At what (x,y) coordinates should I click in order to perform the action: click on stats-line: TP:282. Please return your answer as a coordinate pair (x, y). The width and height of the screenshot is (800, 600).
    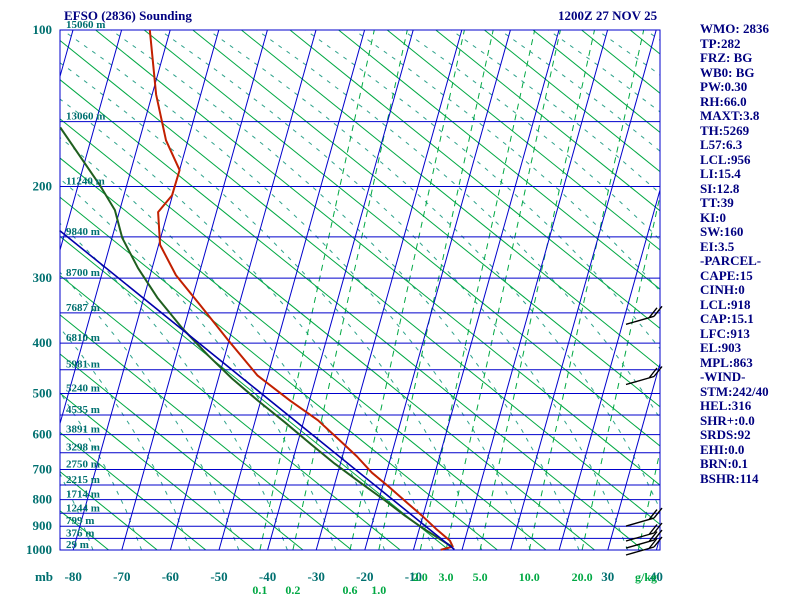
    Looking at the image, I should click on (720, 43).